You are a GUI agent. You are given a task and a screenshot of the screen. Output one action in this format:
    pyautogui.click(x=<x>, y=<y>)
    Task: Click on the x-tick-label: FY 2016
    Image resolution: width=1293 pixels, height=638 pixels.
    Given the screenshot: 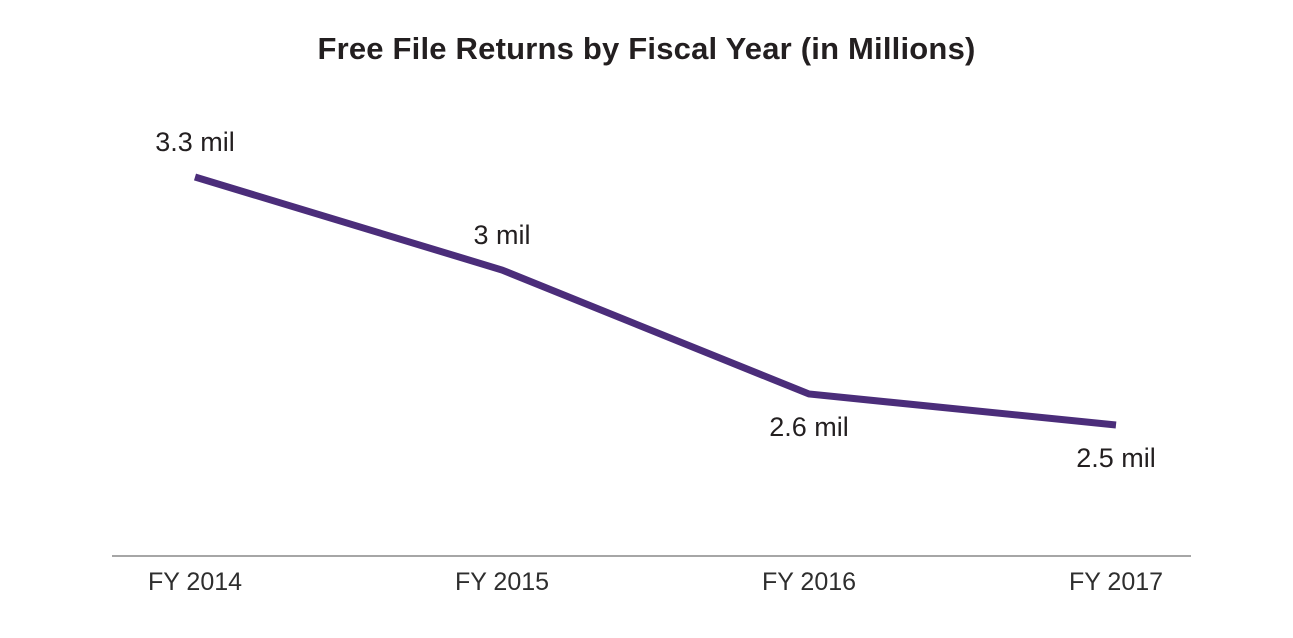 What is the action you would take?
    pyautogui.click(x=809, y=582)
    